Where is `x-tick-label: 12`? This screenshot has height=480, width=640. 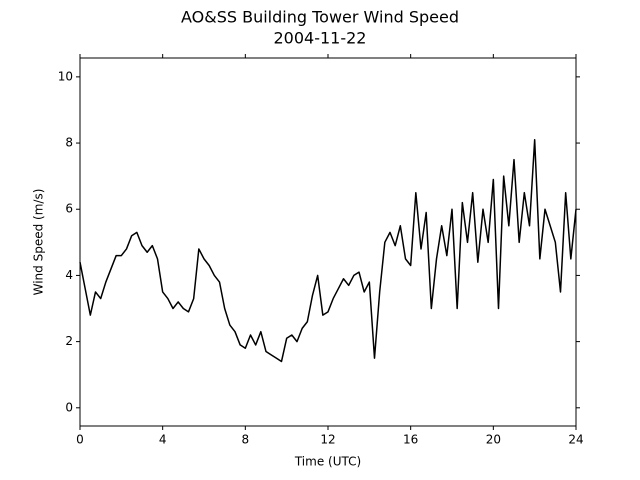 x-tick-label: 12 is located at coordinates (327, 440).